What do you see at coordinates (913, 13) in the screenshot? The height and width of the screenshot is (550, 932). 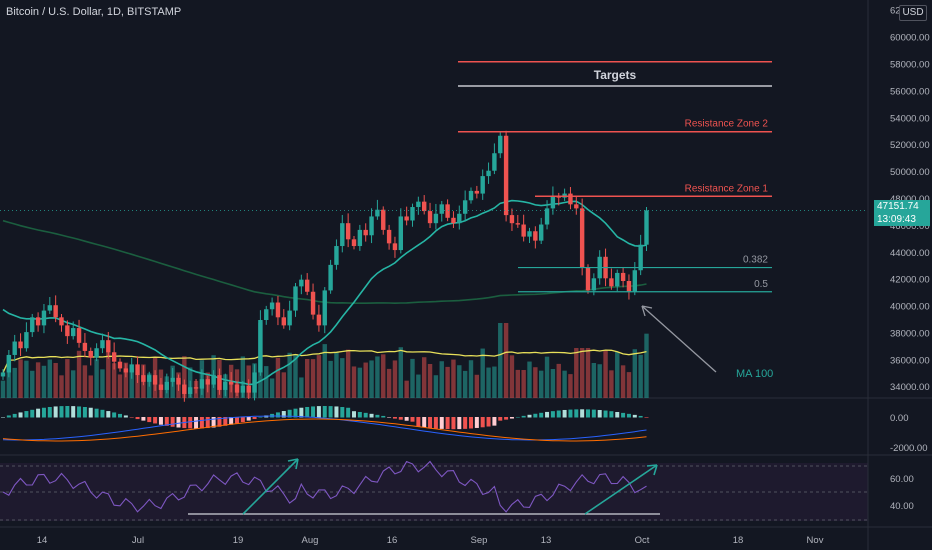 I see `currency-label: USD` at bounding box center [913, 13].